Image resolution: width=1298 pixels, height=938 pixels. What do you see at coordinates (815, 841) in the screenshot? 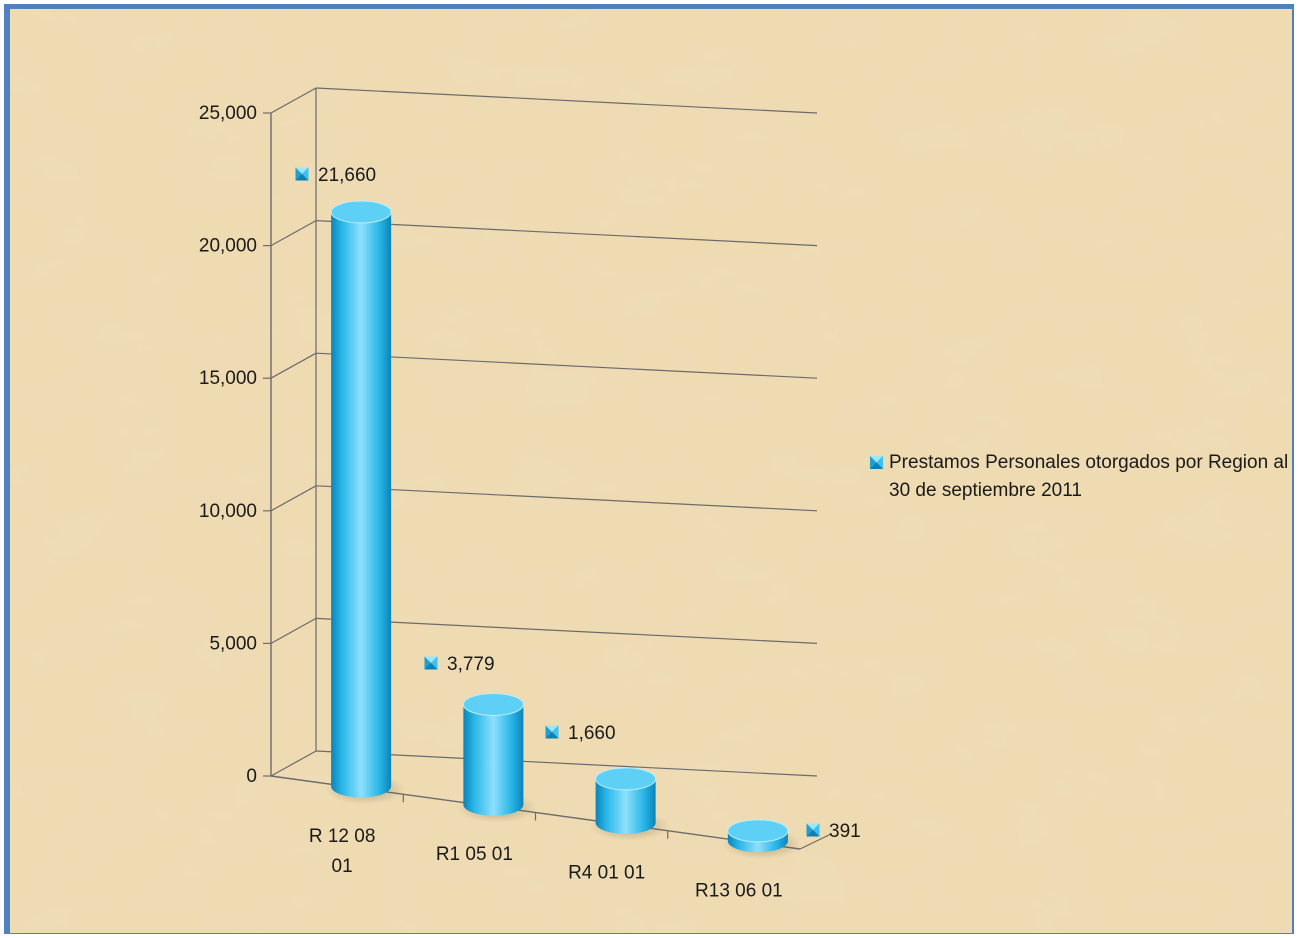
I see `floor-edge` at bounding box center [815, 841].